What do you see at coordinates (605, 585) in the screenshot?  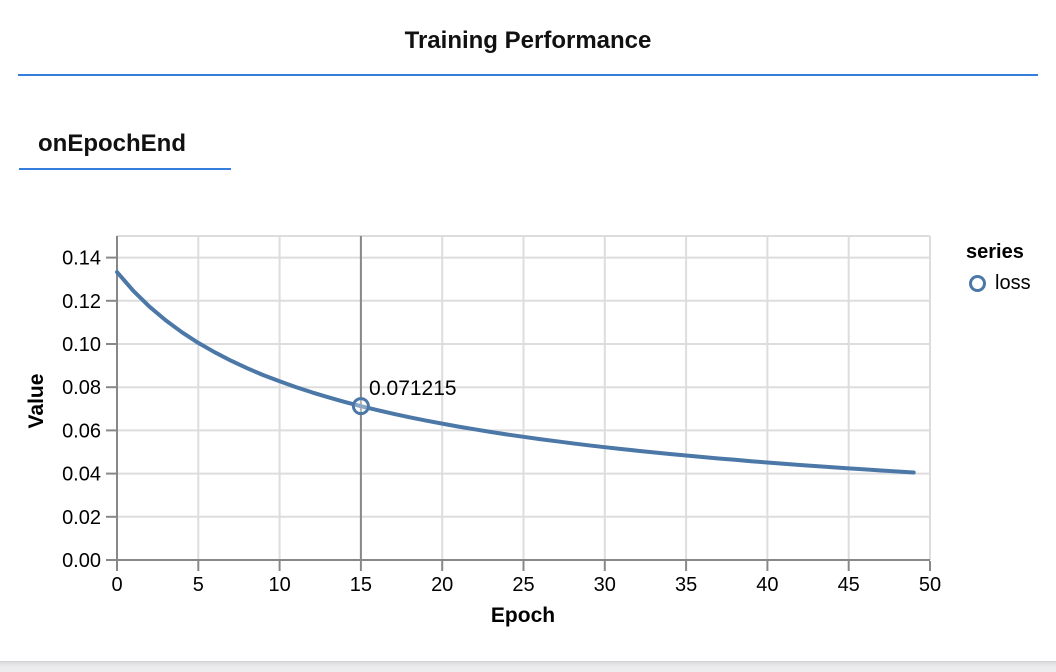 I see `x-tick-label: 30` at bounding box center [605, 585].